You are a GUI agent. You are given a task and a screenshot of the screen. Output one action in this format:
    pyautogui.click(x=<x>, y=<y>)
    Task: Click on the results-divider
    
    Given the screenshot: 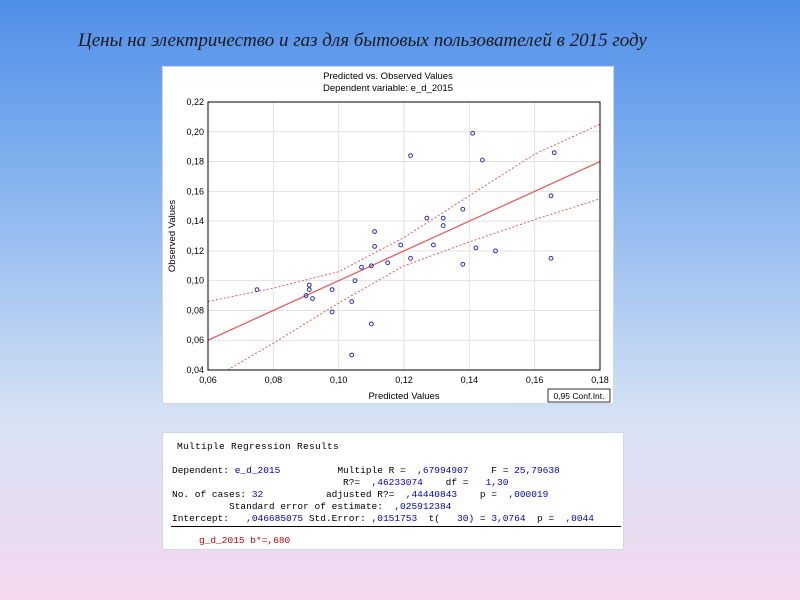 What is the action you would take?
    pyautogui.click(x=396, y=526)
    